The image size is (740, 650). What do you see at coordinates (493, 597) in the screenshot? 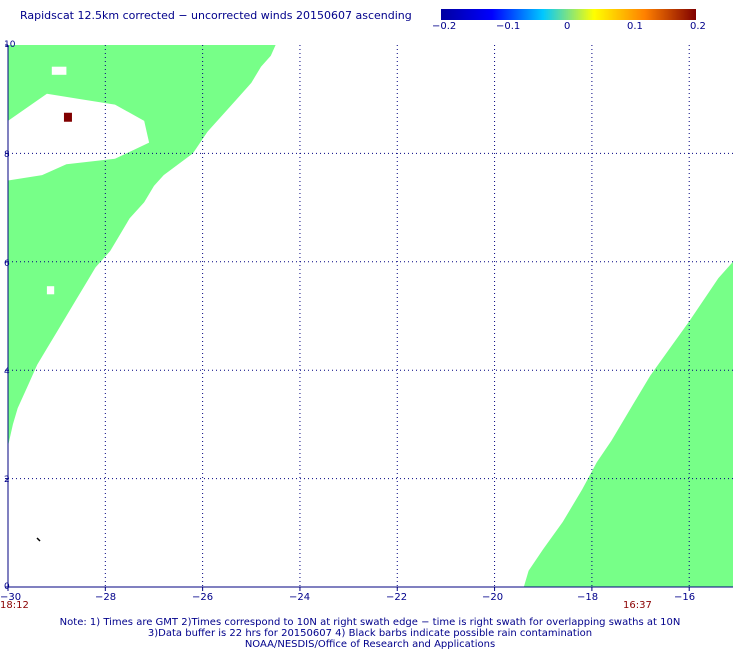
I see `x-tick-label: −20` at bounding box center [493, 597].